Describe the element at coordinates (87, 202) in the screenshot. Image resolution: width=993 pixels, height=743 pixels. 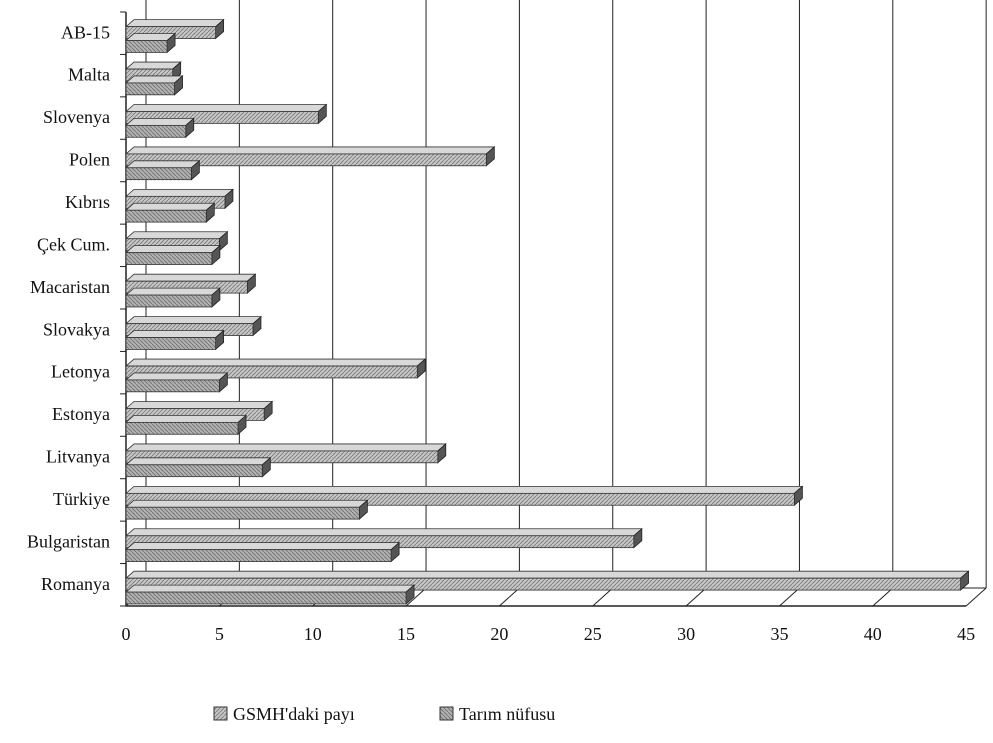
I see `category-label-4: Kıbrıs` at that location.